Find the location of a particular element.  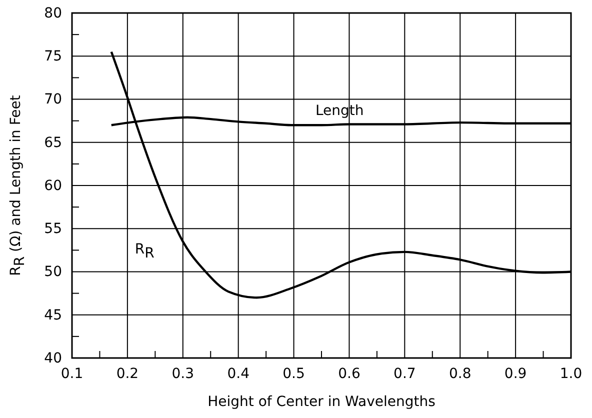

y-tick-label: 60 is located at coordinates (53, 186).